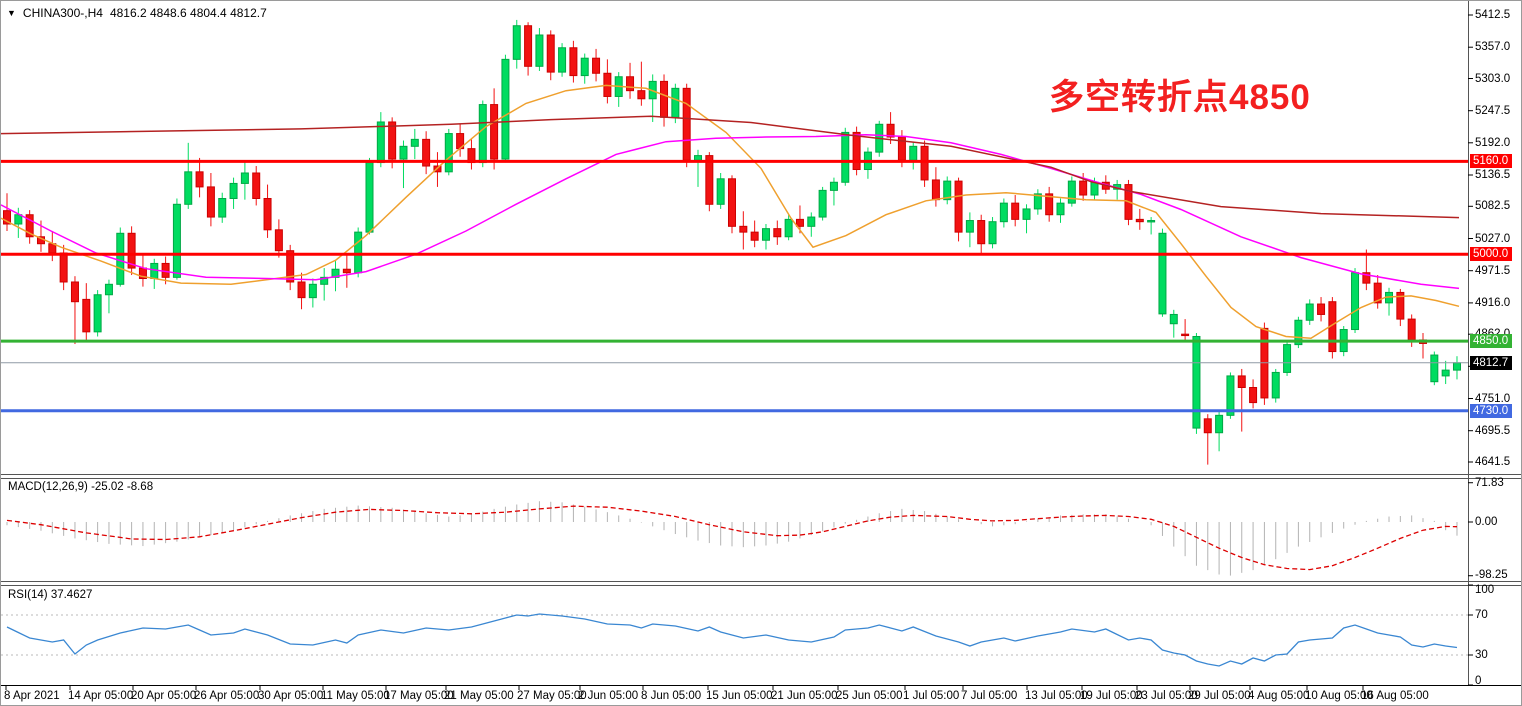 The height and width of the screenshot is (706, 1522). I want to click on price-axis-label: 5412.5, so click(1493, 15).